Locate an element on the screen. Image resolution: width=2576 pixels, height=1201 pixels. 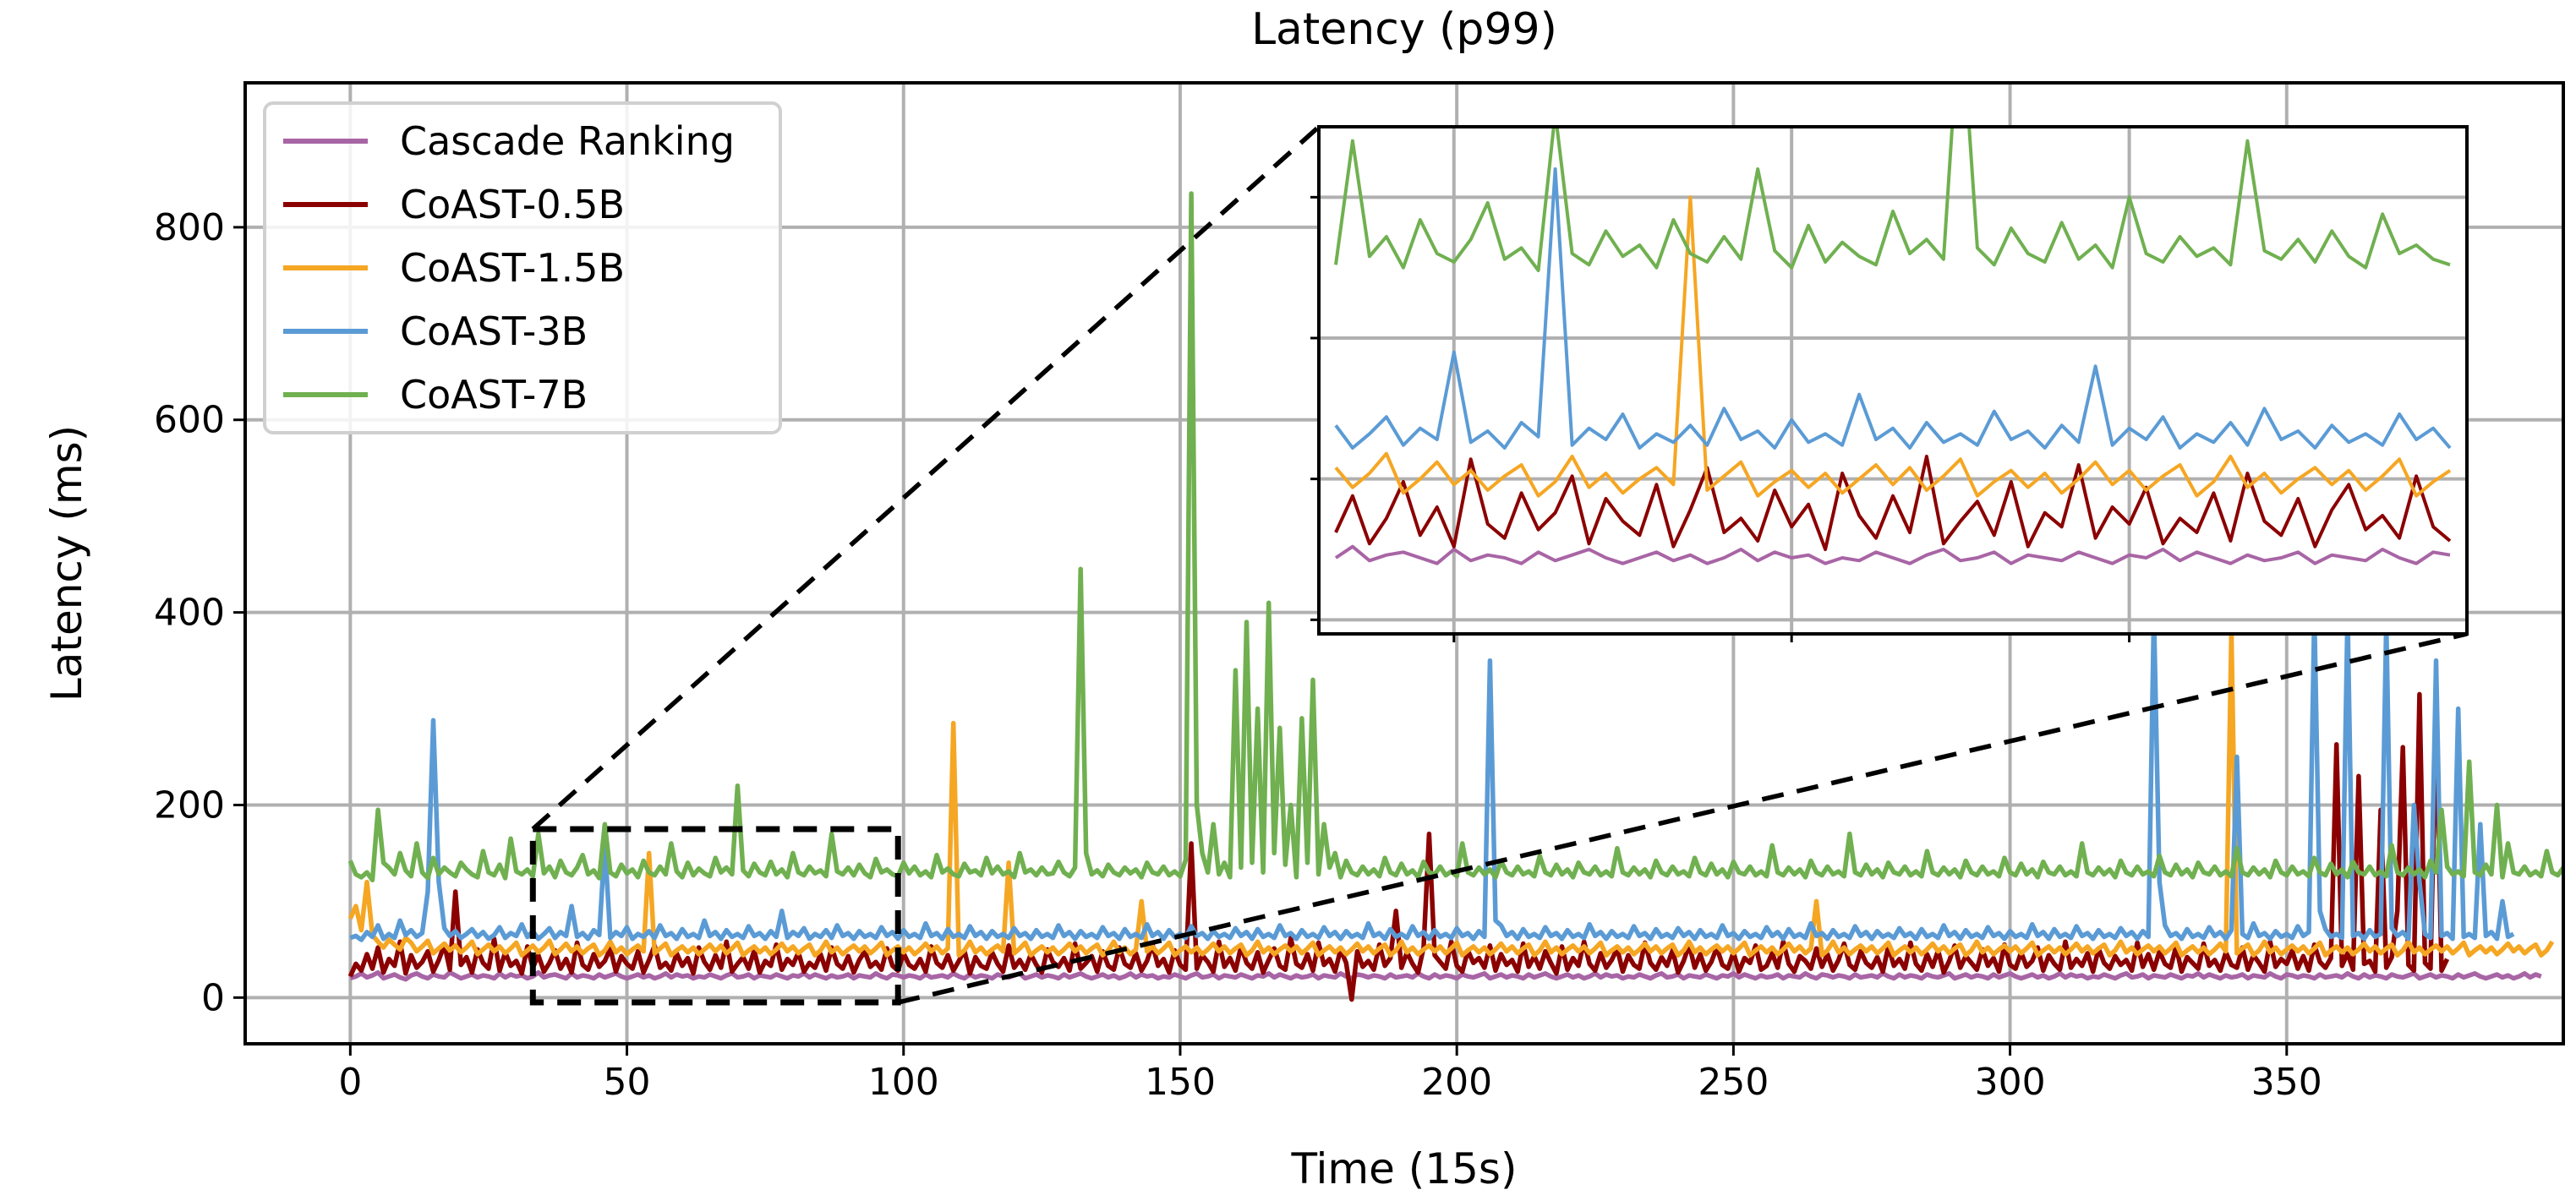
x-tick-label: 100 is located at coordinates (903, 1082).